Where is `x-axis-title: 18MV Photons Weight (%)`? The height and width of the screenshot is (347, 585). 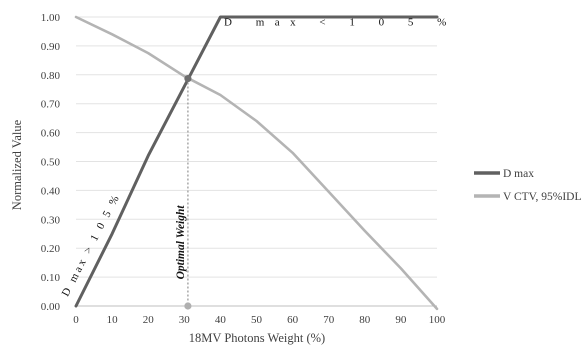 x-axis-title: 18MV Photons Weight (%) is located at coordinates (257, 338).